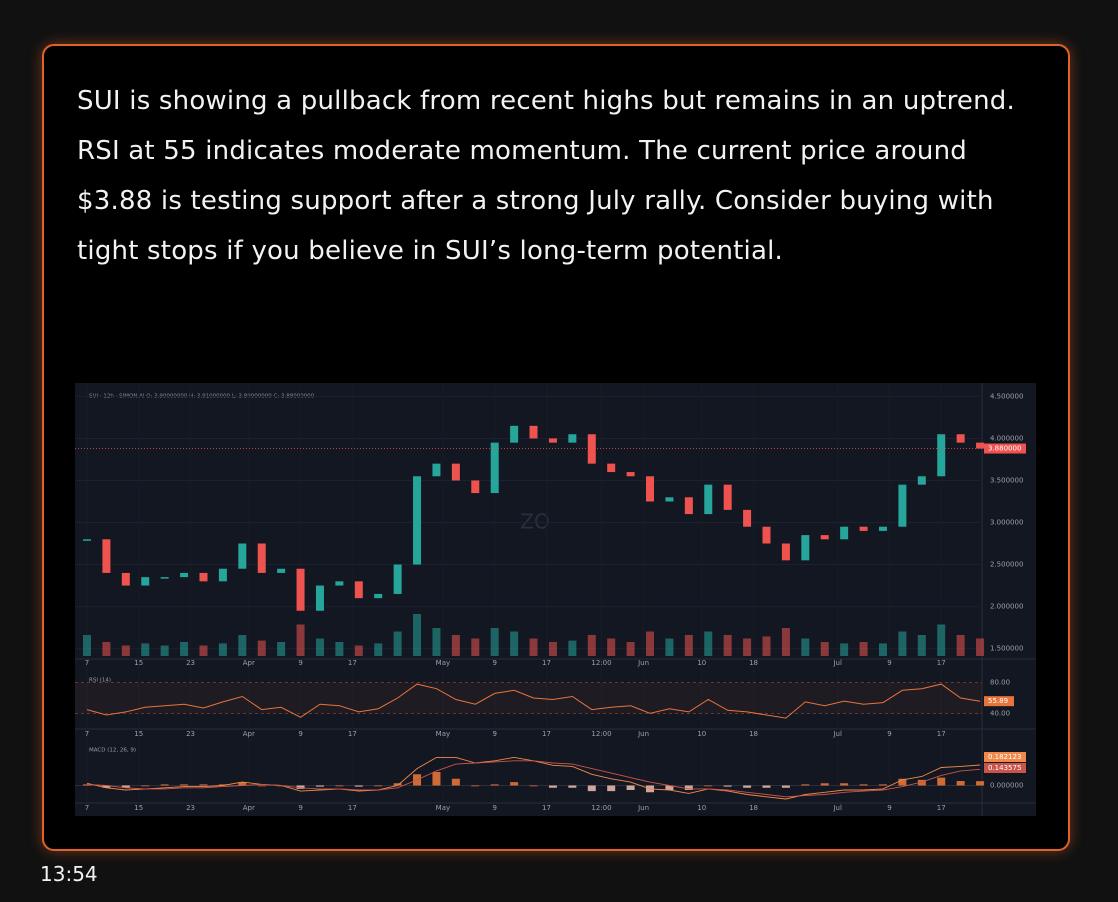 The height and width of the screenshot is (902, 1118). I want to click on y-tick-label: 2.000000, so click(1006, 607).